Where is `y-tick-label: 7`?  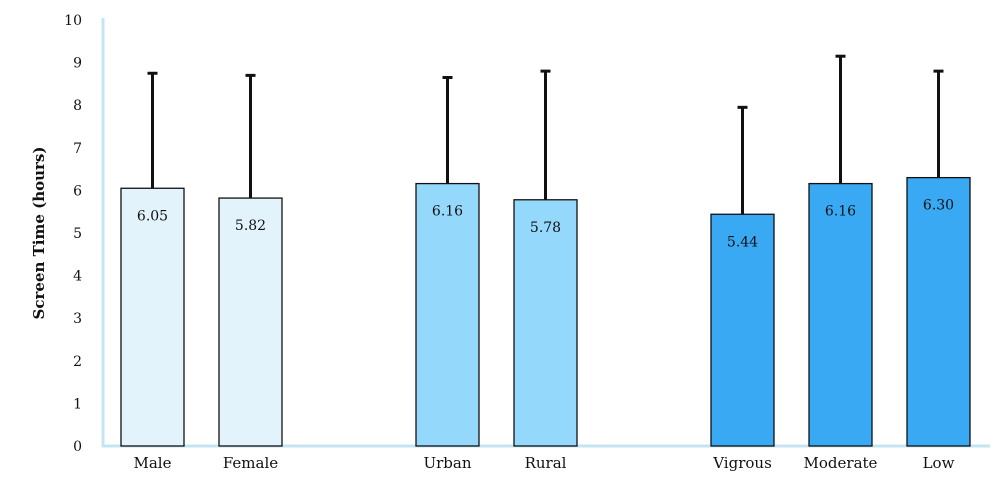
y-tick-label: 7 is located at coordinates (77, 149).